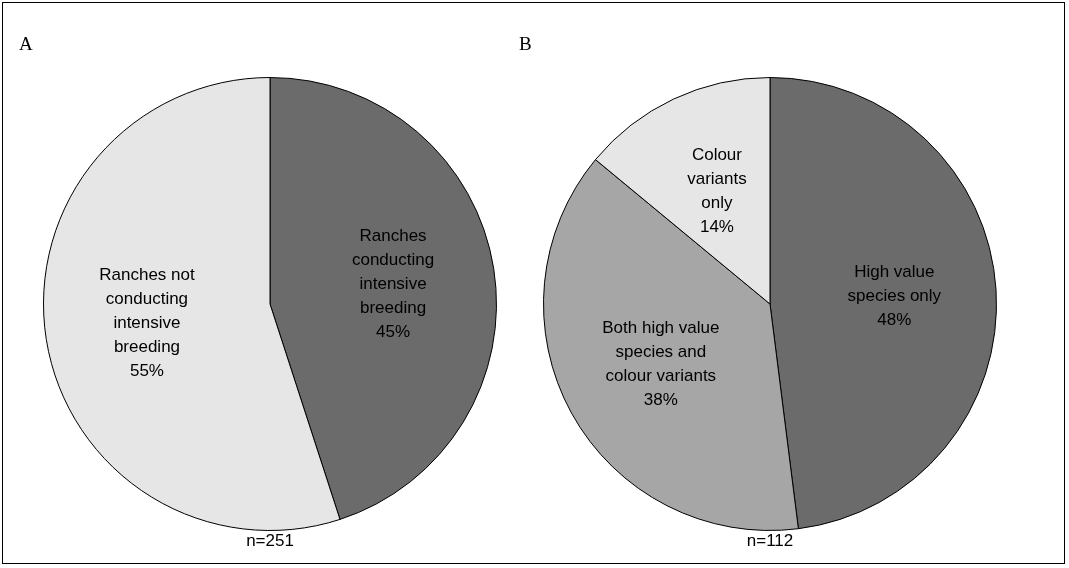 The width and height of the screenshot is (1069, 568). Describe the element at coordinates (660, 399) in the screenshot. I see `data-label: 38%` at that location.